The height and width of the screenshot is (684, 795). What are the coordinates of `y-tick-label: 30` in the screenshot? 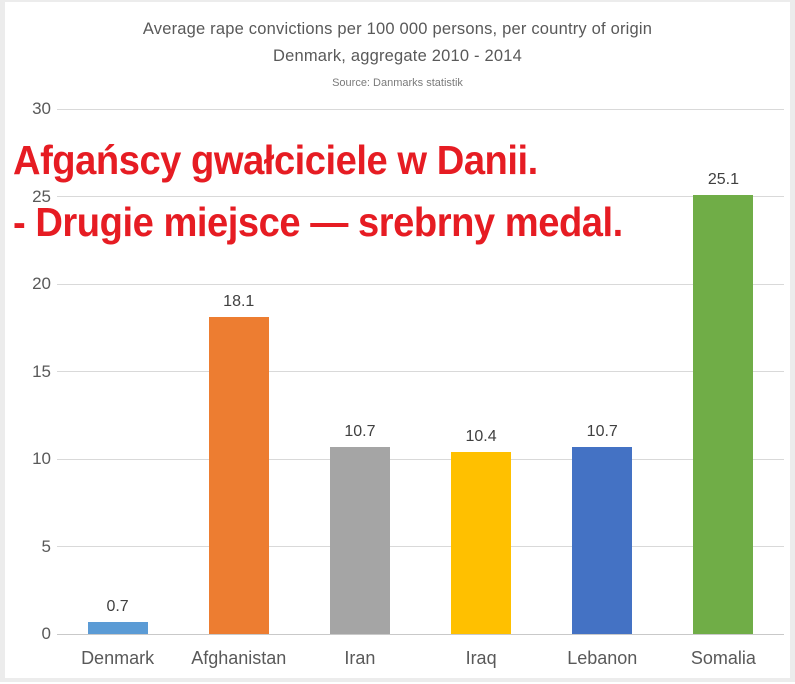 It's located at (41, 108).